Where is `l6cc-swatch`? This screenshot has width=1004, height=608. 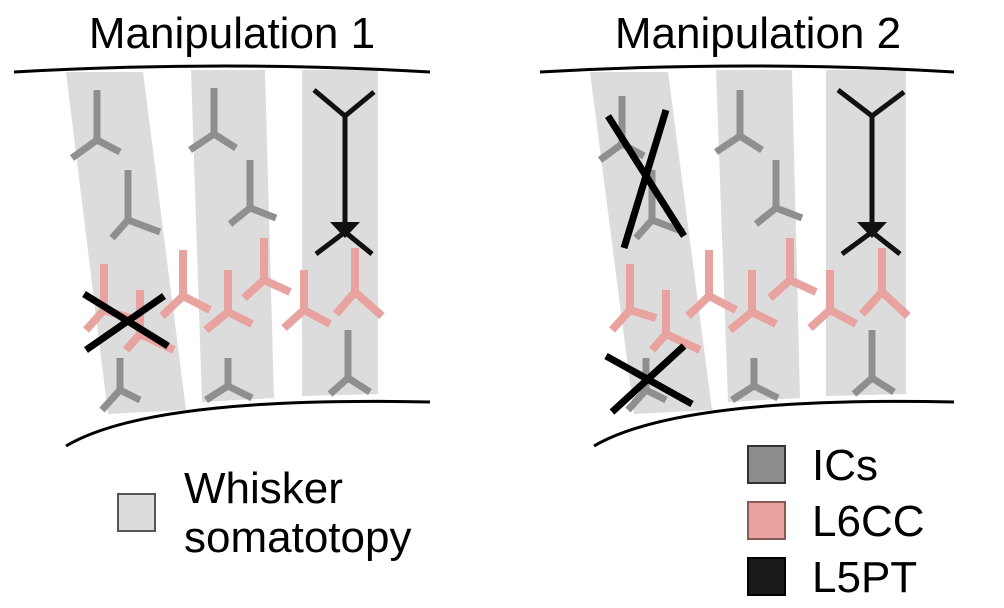
l6cc-swatch is located at coordinates (766, 520).